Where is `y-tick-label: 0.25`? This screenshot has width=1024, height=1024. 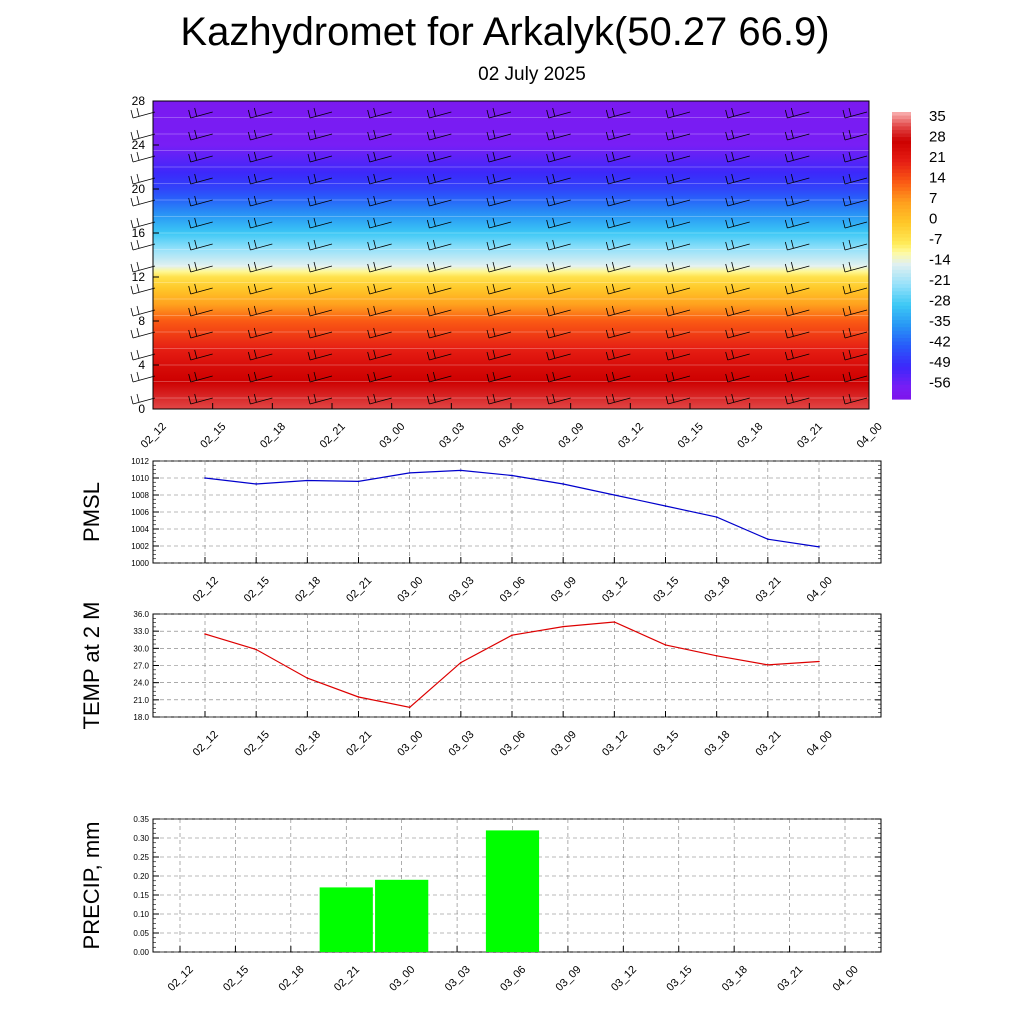 y-tick-label: 0.25 is located at coordinates (141, 857).